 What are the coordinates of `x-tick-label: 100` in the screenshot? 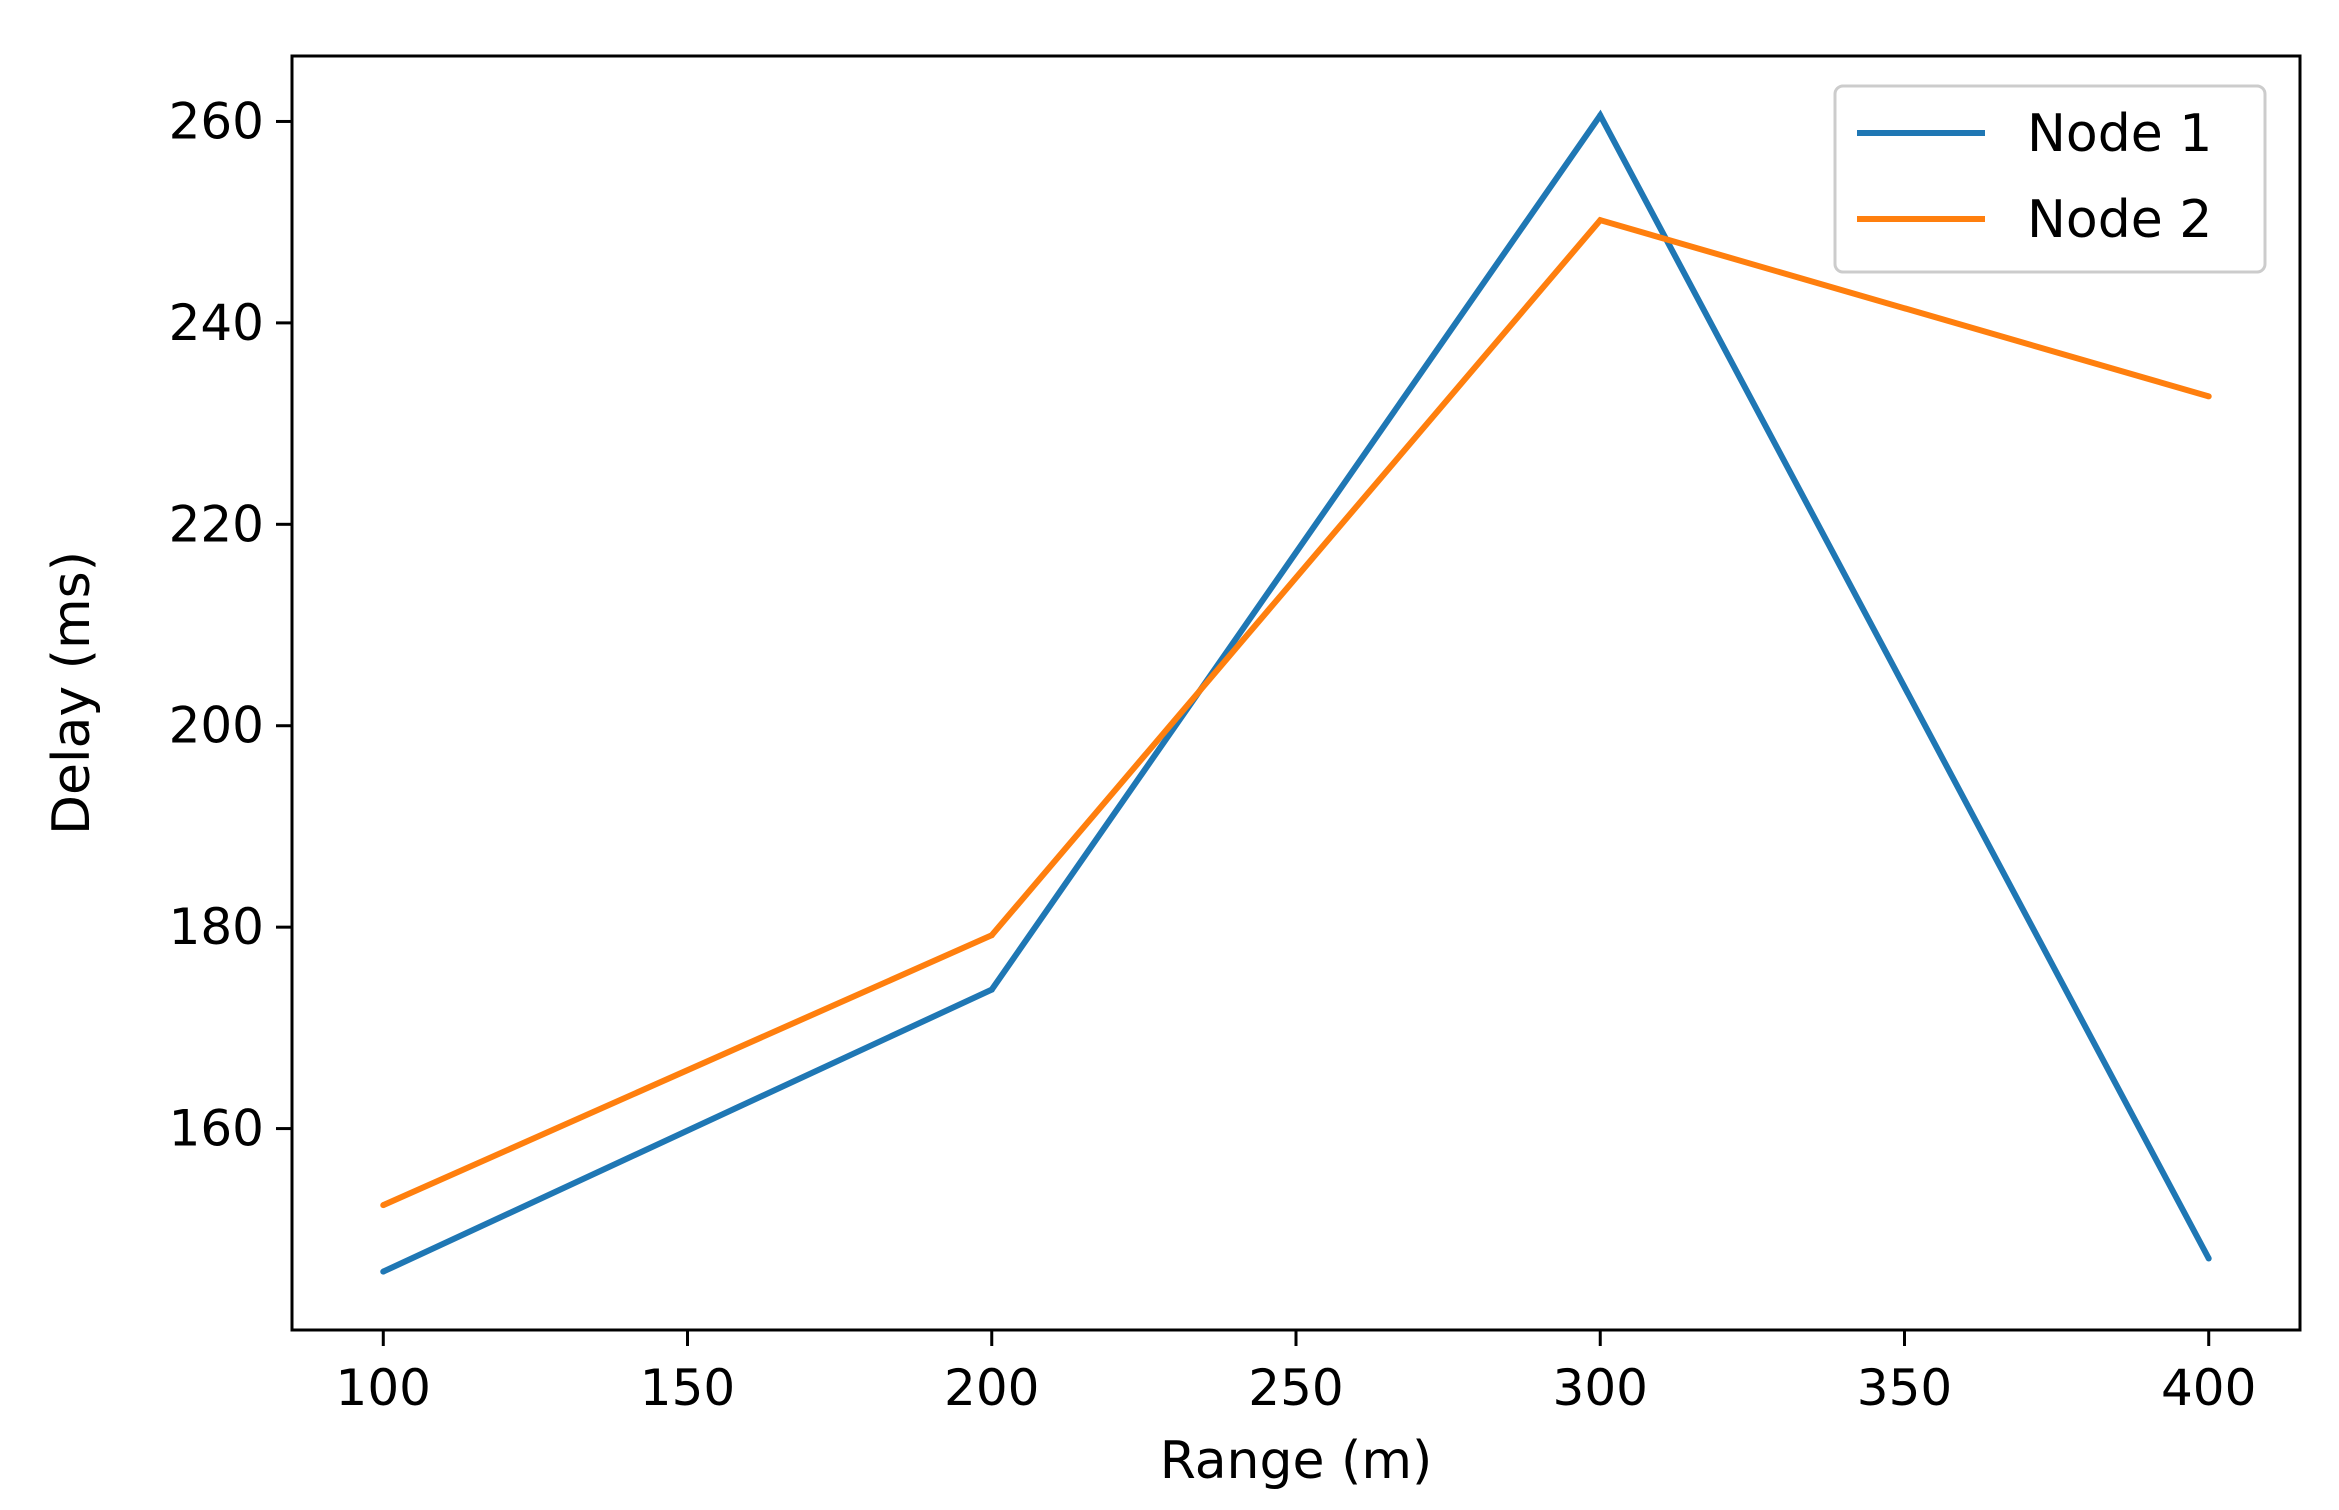 It's located at (383, 1388).